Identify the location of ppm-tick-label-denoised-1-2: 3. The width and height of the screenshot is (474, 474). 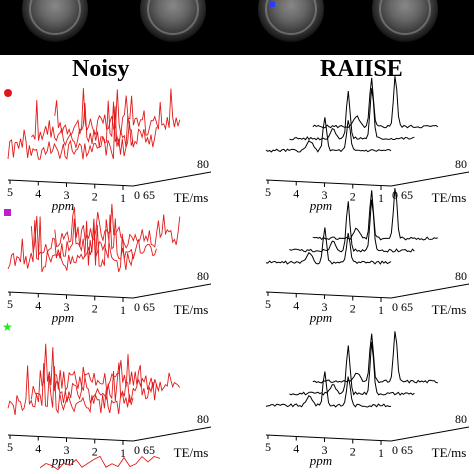
(325, 307).